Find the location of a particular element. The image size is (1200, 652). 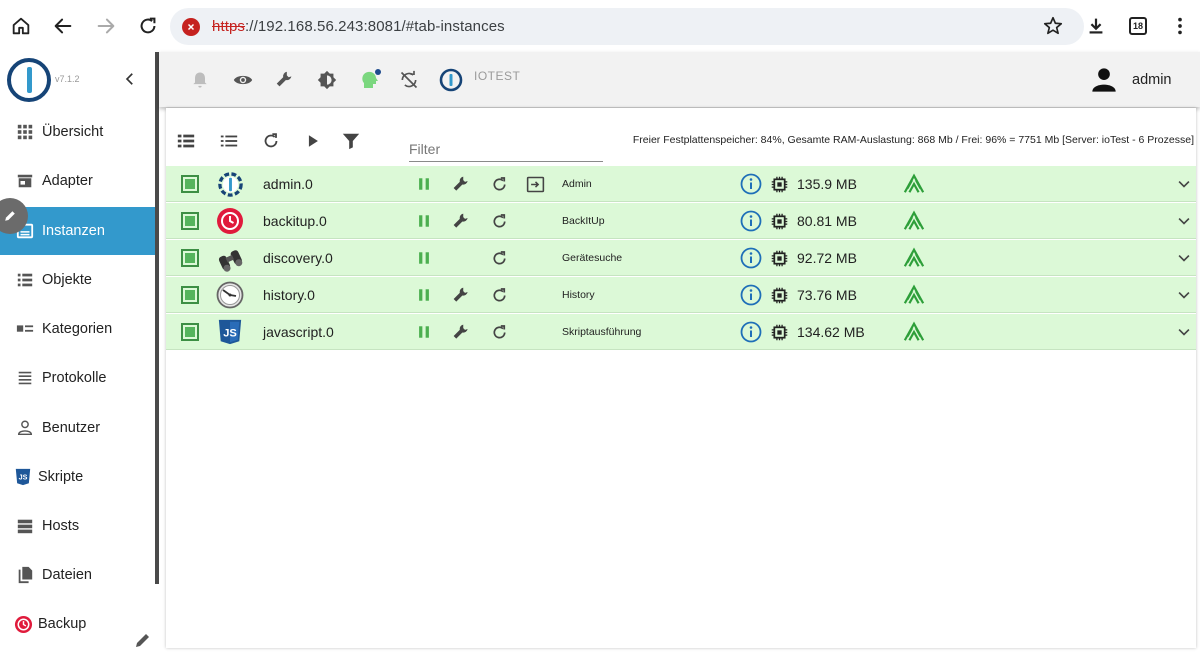

backitup-icon is located at coordinates (230, 221).